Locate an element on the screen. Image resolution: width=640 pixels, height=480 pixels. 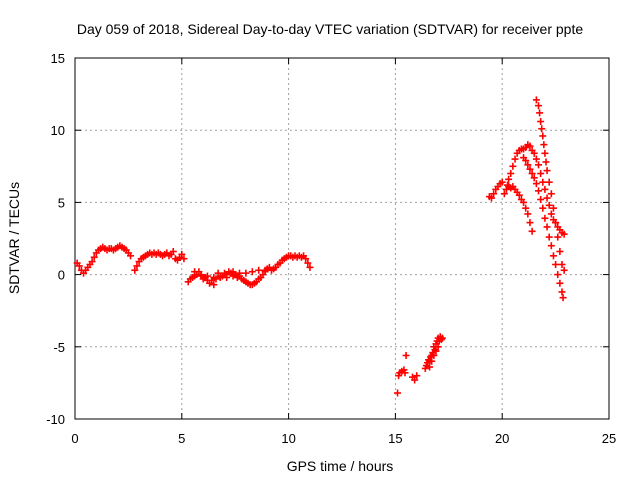
y-tick-label: 0 is located at coordinates (61, 275).